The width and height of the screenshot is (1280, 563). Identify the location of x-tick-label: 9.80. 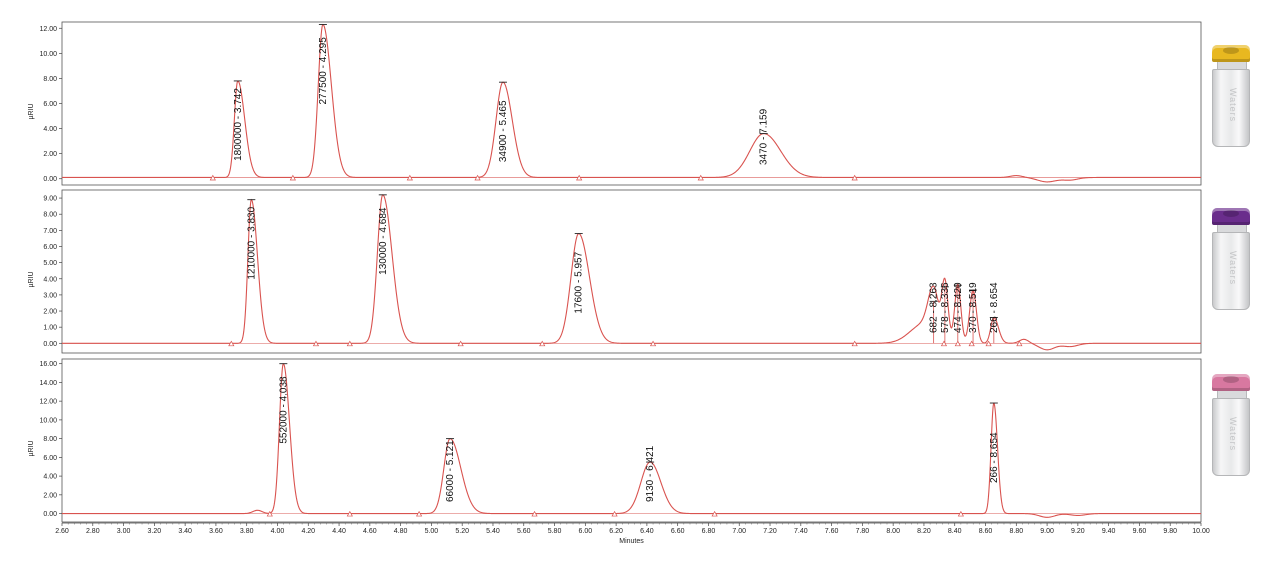
(1170, 531).